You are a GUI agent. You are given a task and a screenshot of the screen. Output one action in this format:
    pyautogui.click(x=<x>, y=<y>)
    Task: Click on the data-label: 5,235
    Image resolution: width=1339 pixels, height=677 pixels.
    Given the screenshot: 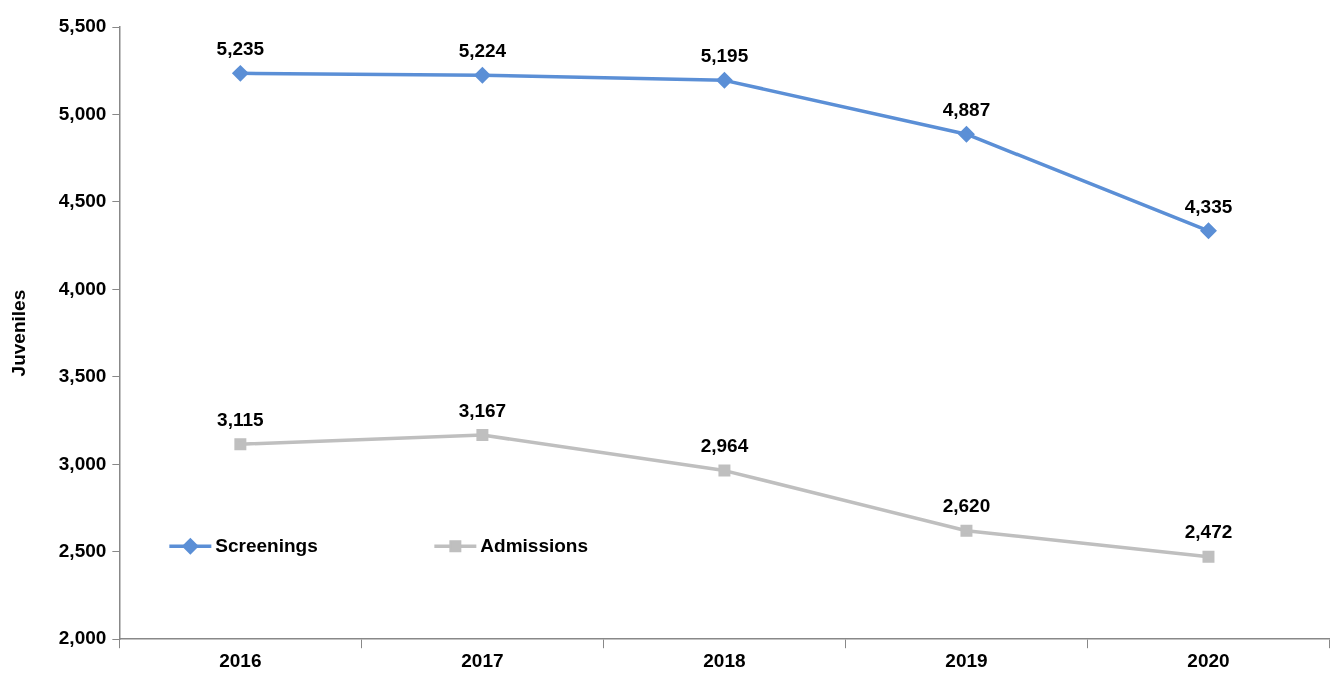 What is the action you would take?
    pyautogui.click(x=240, y=49)
    